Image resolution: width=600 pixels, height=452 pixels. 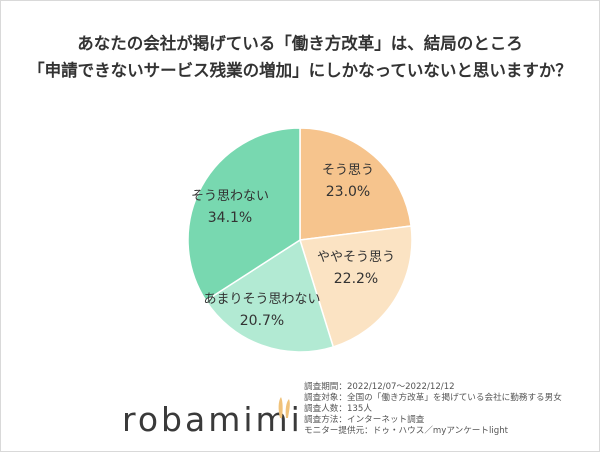 I want to click on brand-logo-text: robamimi, so click(x=212, y=419).